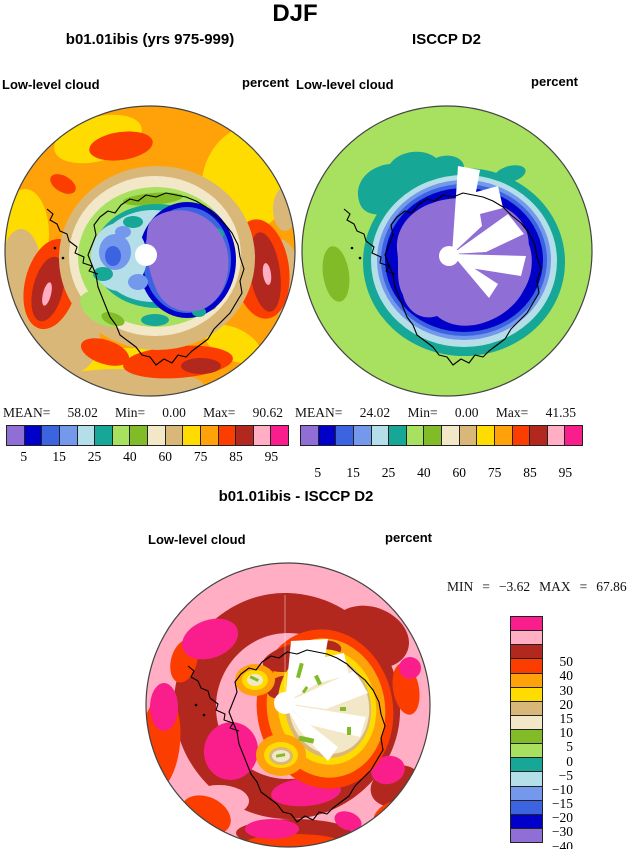 This screenshot has width=633, height=849. I want to click on max-value: 41.35, so click(560, 412).